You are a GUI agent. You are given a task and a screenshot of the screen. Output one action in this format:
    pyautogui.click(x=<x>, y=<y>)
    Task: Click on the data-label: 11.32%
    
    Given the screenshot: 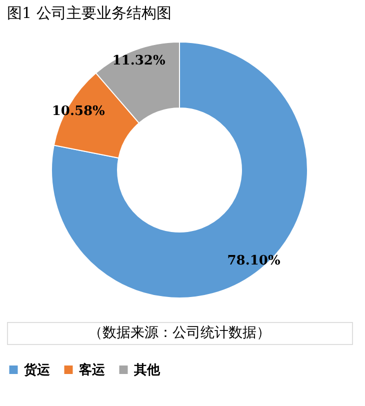 What is the action you would take?
    pyautogui.click(x=139, y=60)
    